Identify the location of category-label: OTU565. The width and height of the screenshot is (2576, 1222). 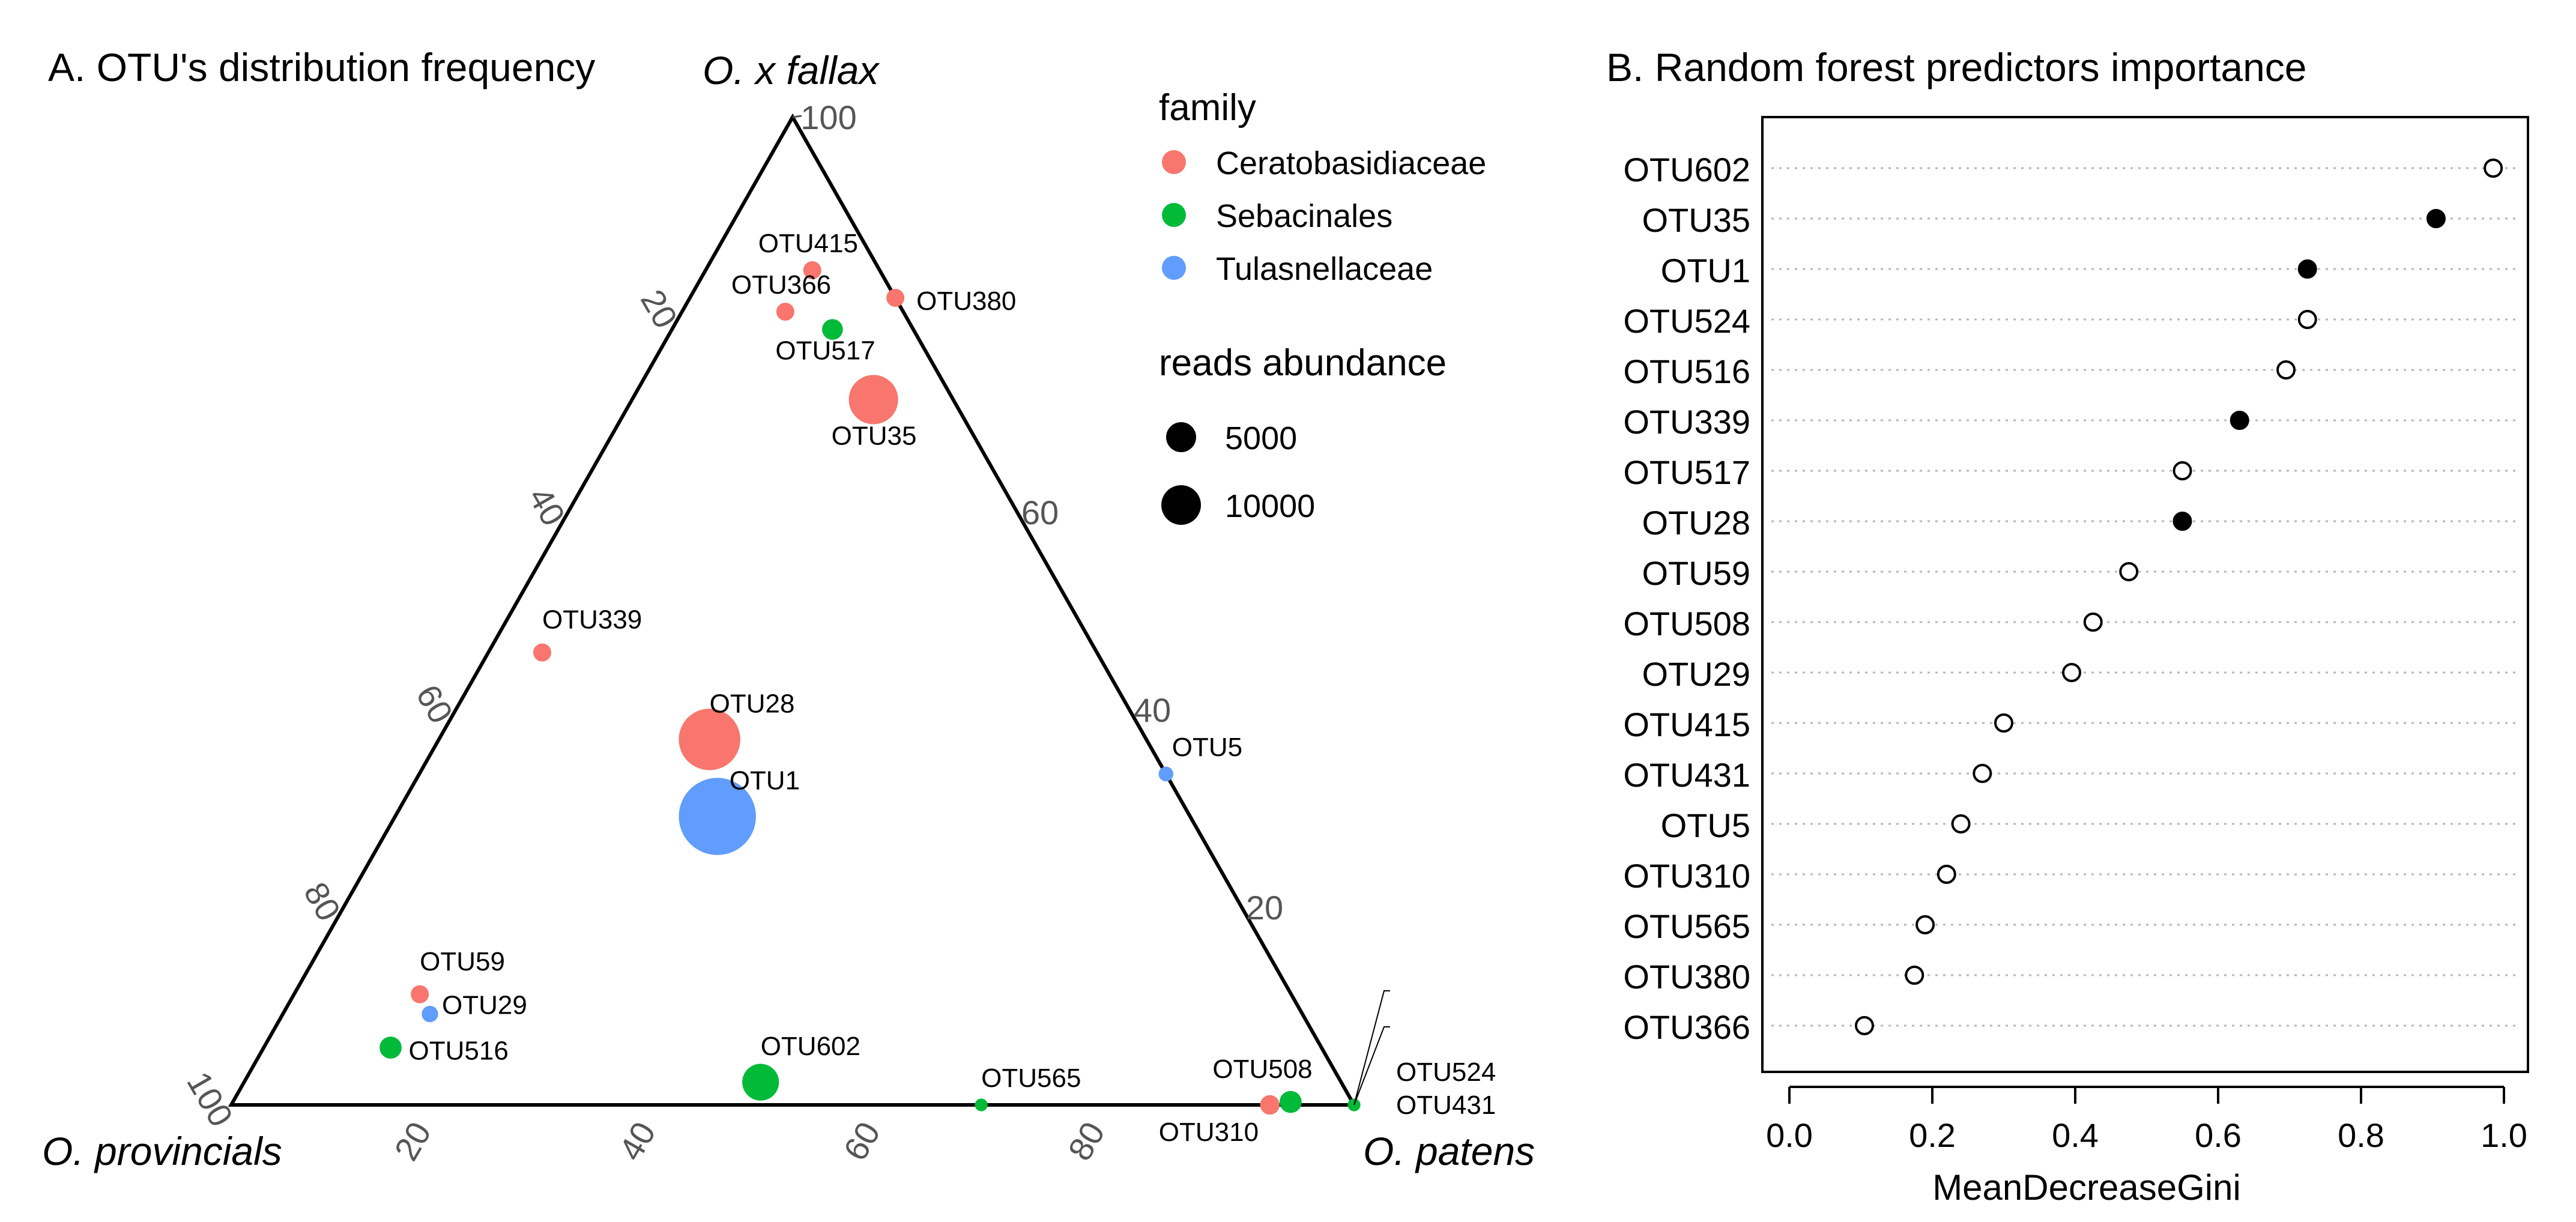
(1686, 926).